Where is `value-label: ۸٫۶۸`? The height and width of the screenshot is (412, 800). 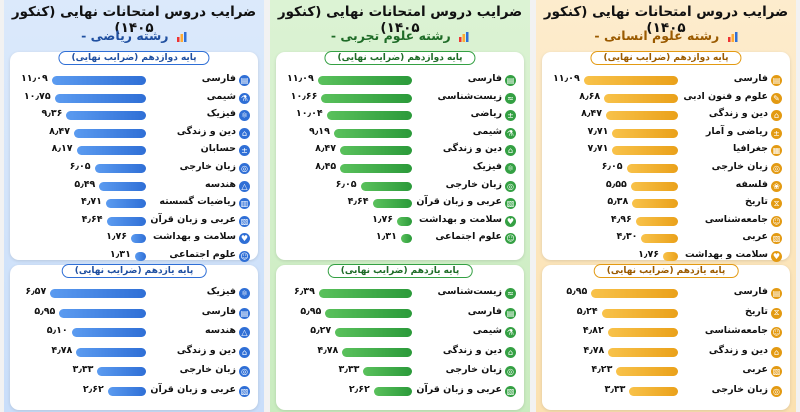
value-label: ۸٫۶۸ is located at coordinates (590, 96).